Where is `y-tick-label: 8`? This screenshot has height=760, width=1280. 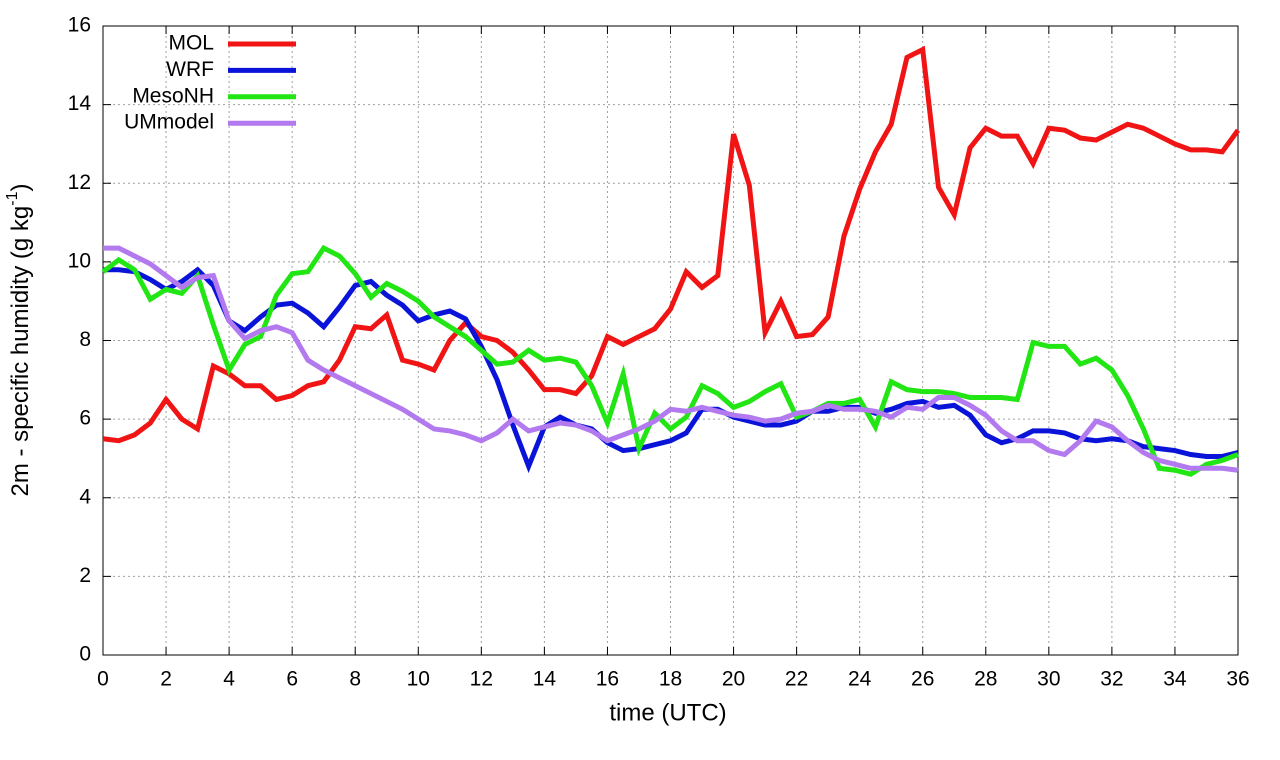
y-tick-label: 8 is located at coordinates (85, 339).